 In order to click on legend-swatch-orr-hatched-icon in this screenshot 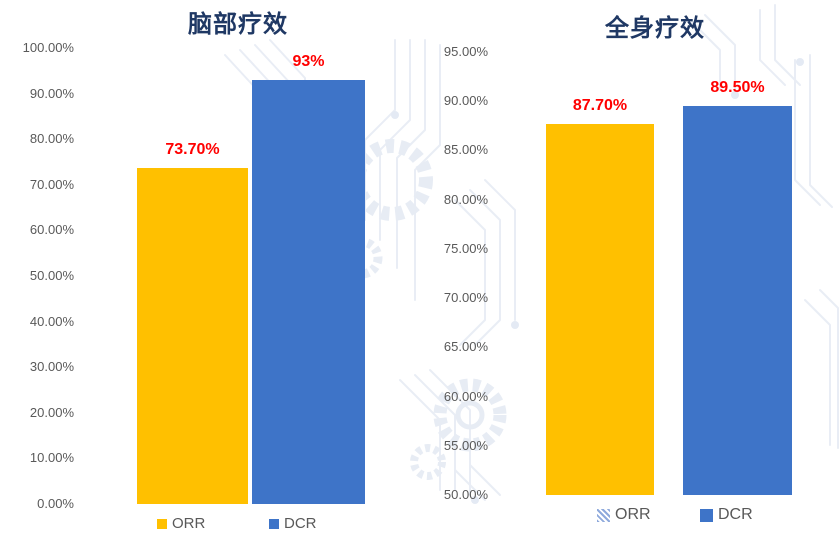, I will do `click(603, 515)`.